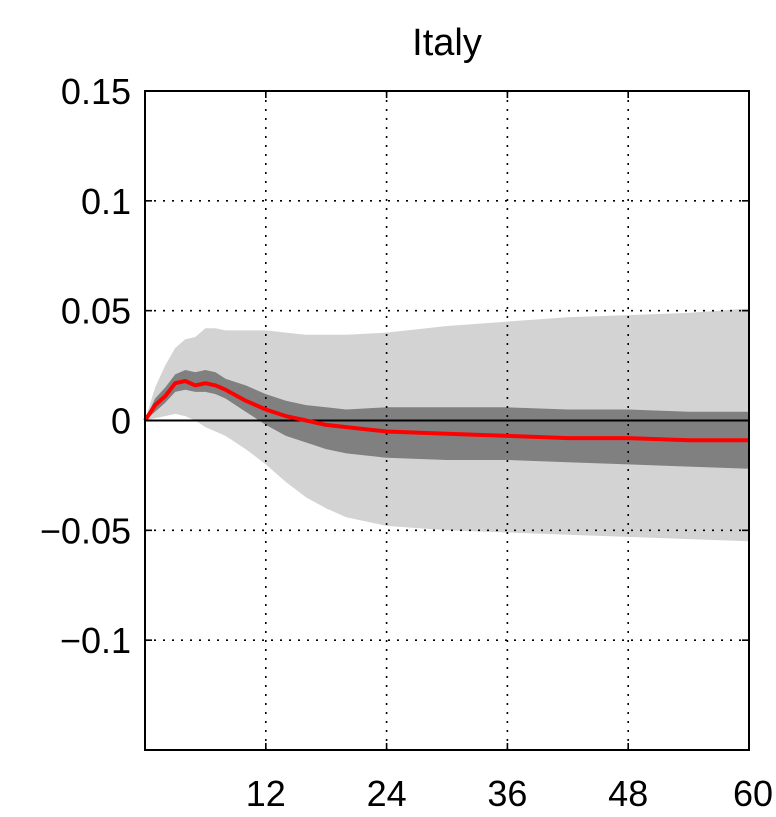  Describe the element at coordinates (96, 91) in the screenshot. I see `y-tick-label: 0.15` at that location.